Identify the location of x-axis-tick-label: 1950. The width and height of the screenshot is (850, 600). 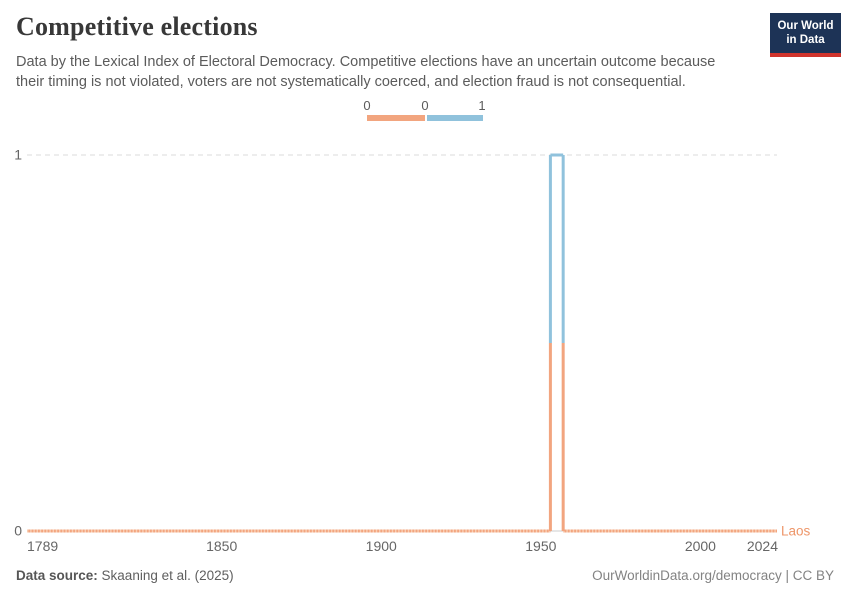
(540, 546).